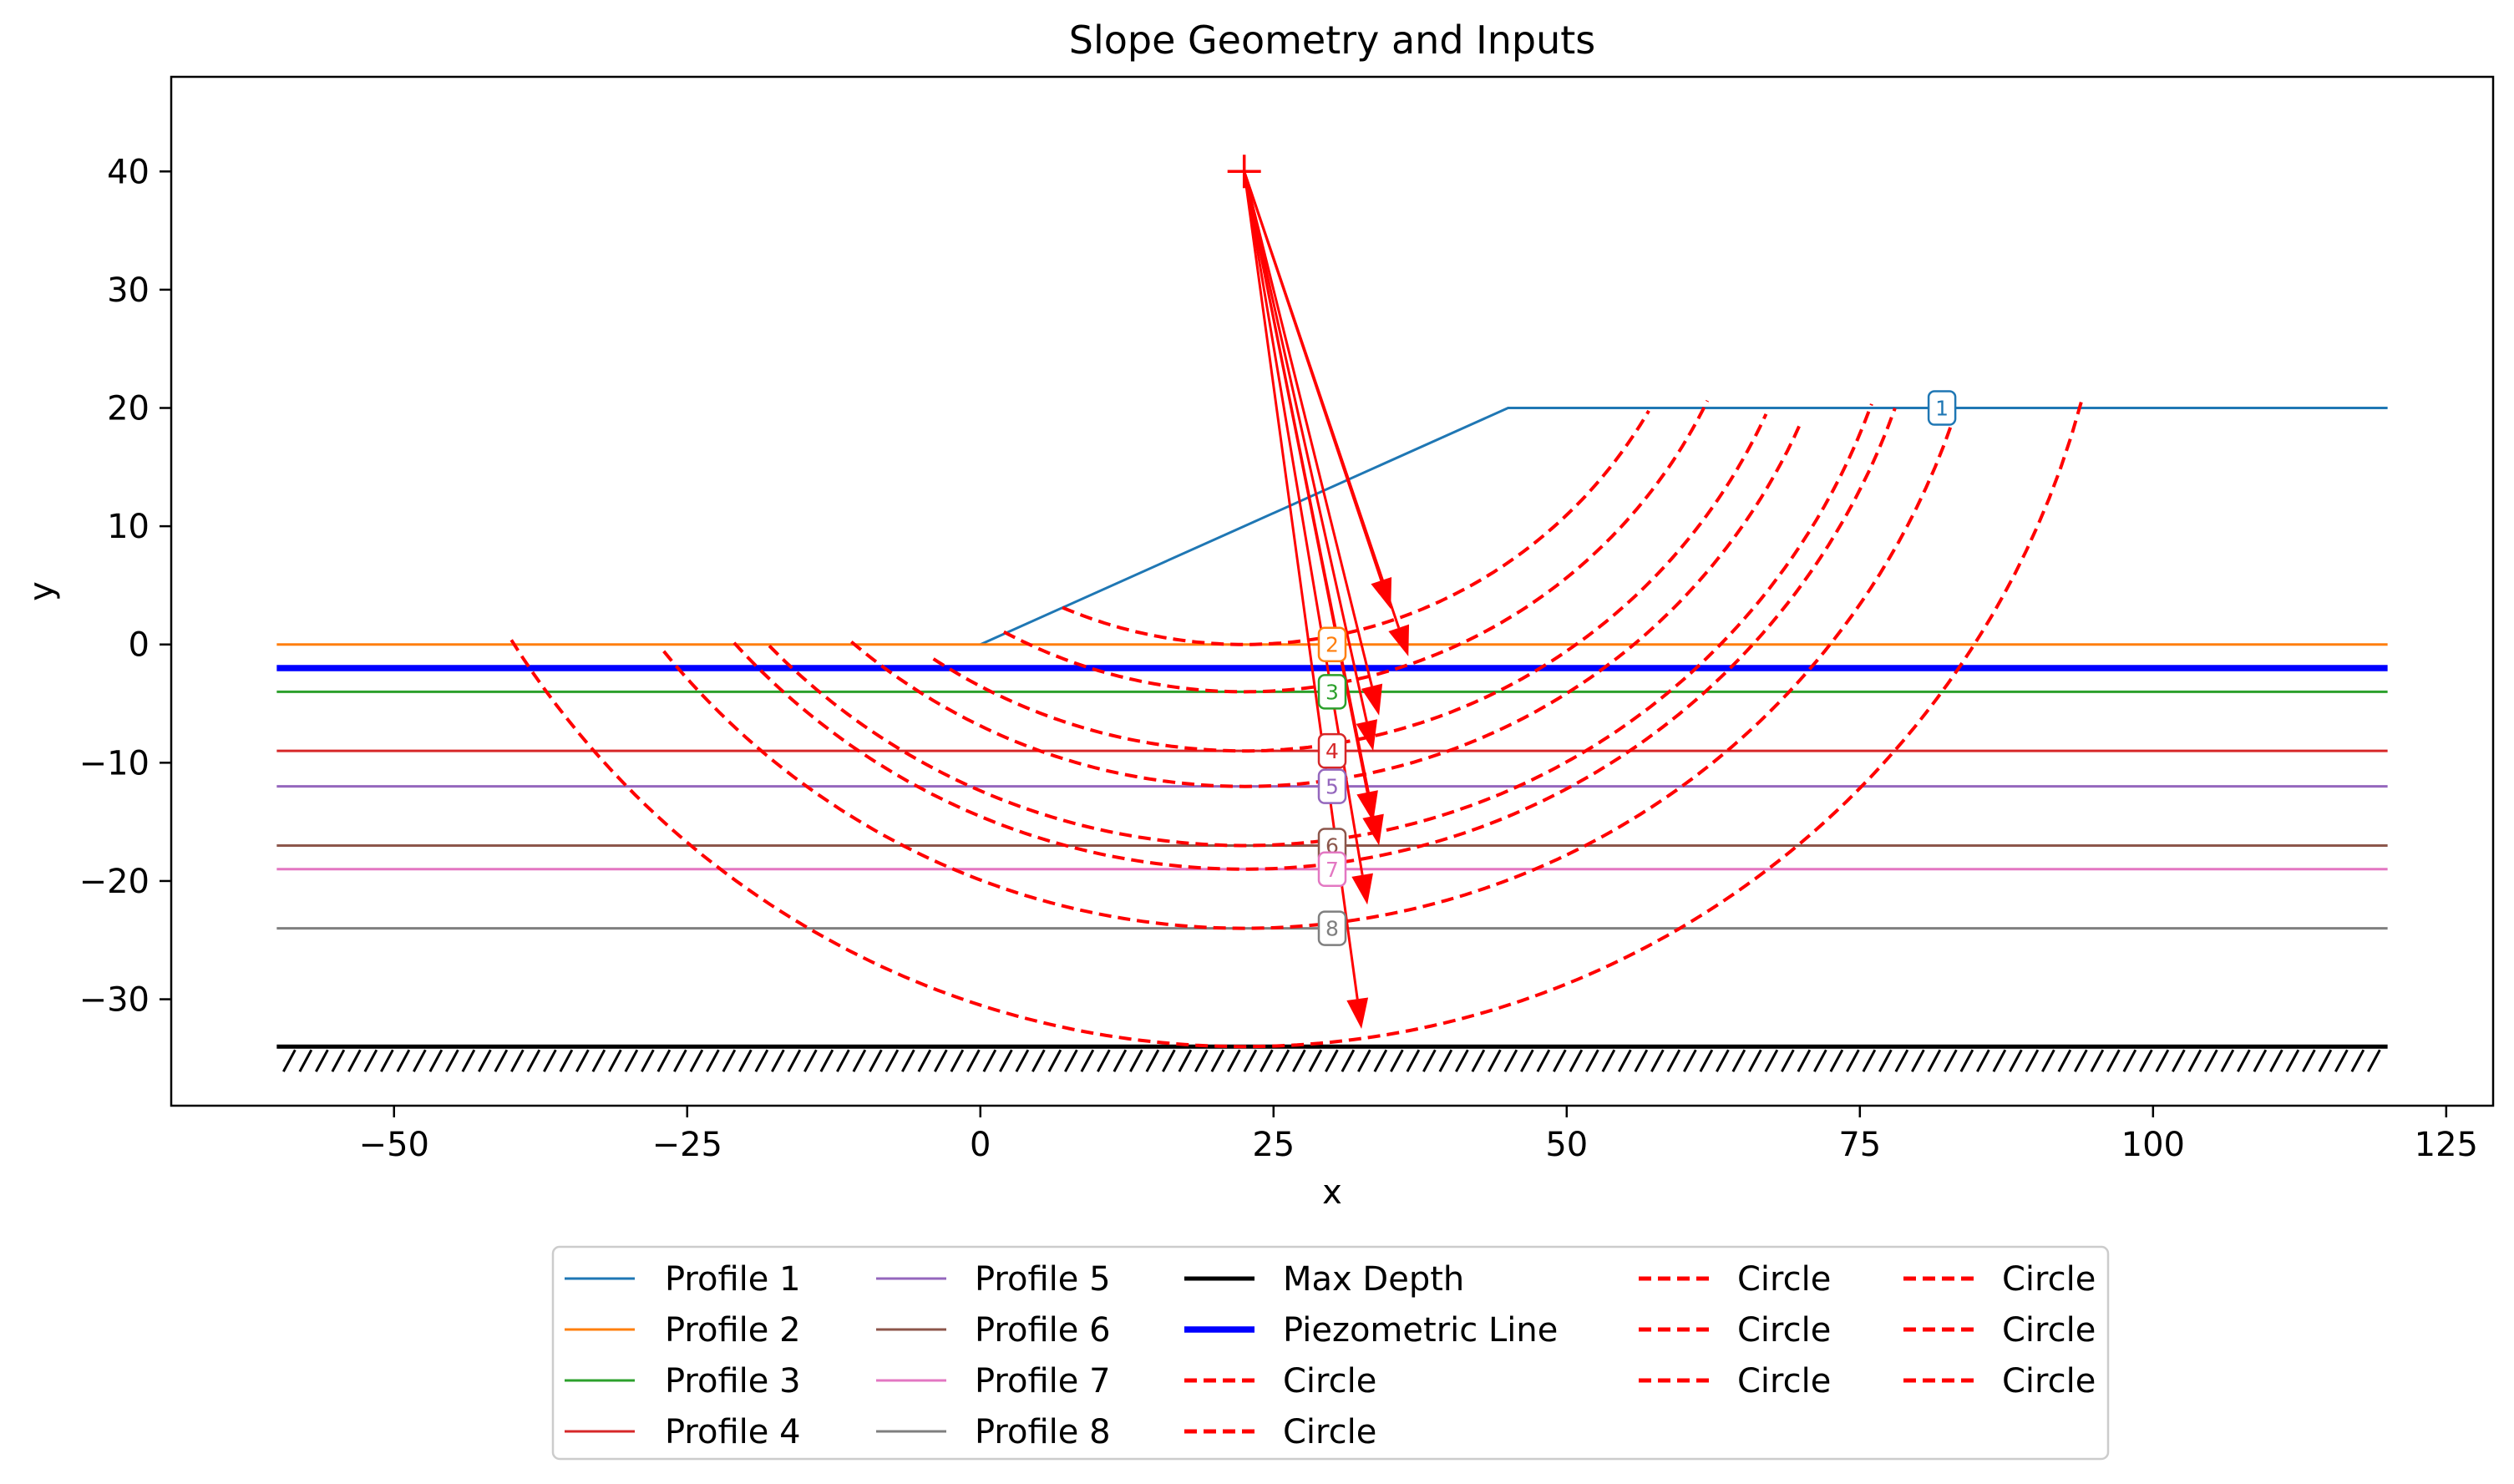 Image resolution: width=2514 pixels, height=1484 pixels. What do you see at coordinates (2153, 1145) in the screenshot?
I see `x-tick-label: 100` at bounding box center [2153, 1145].